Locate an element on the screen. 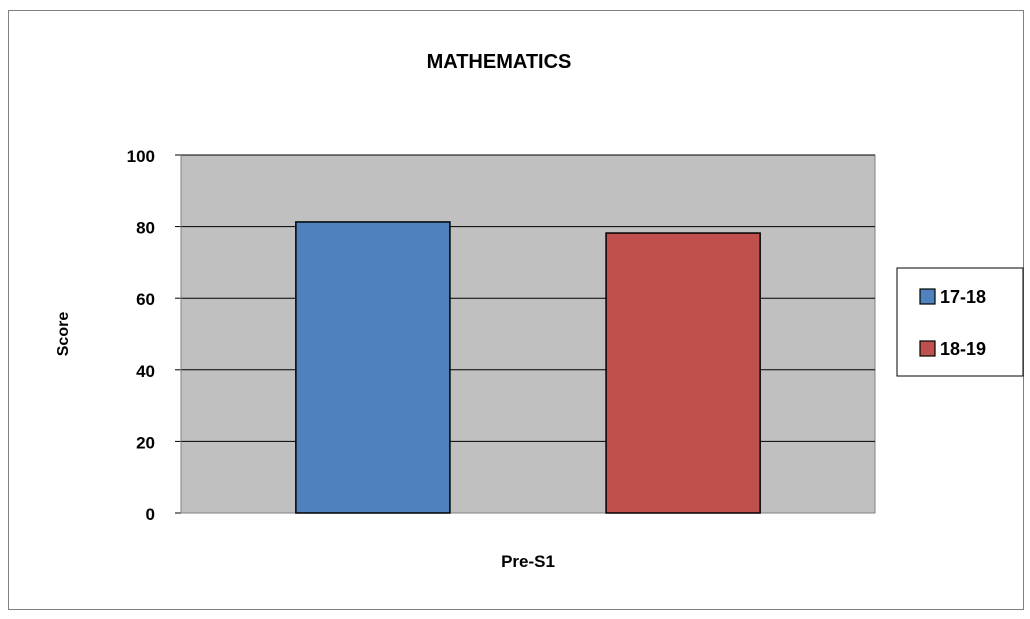  y-tick-label: 60 is located at coordinates (145, 299).